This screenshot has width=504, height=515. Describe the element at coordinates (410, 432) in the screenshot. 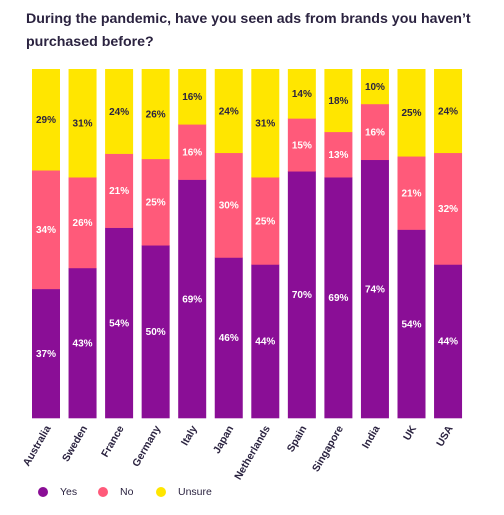

I see `x-tick-label-uk: UK` at that location.